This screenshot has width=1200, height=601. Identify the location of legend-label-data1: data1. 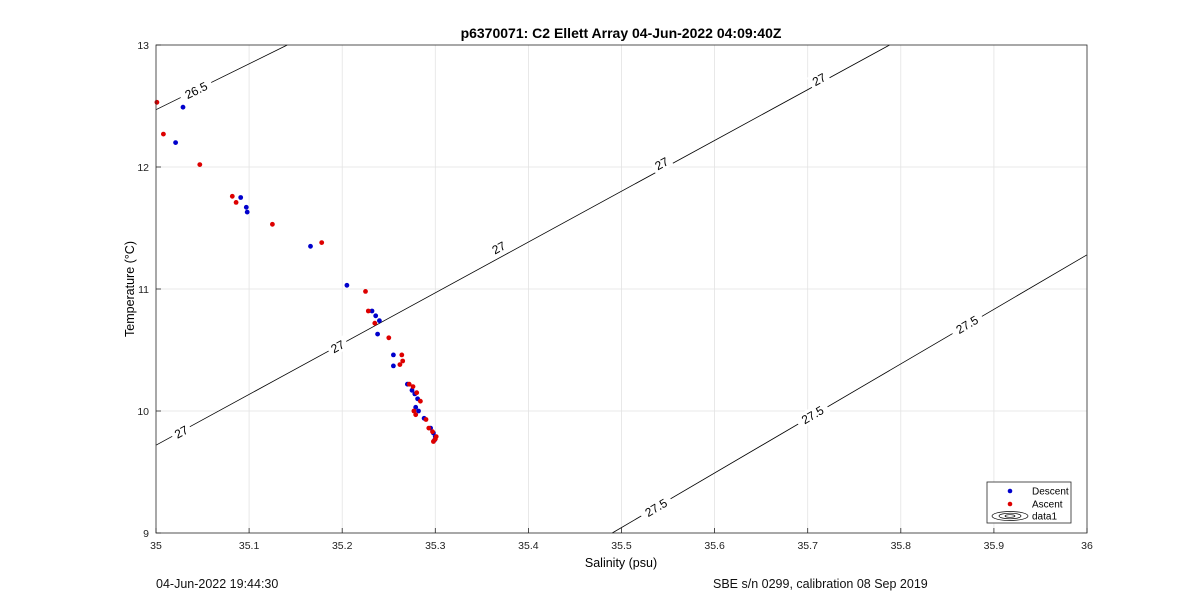
(1044, 517).